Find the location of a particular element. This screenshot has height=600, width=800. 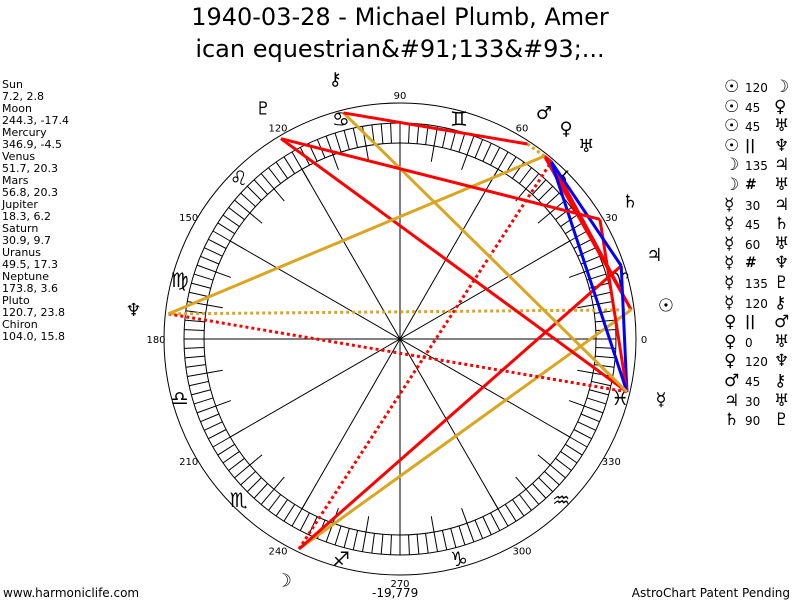

degree-label: 270 is located at coordinates (399, 584).